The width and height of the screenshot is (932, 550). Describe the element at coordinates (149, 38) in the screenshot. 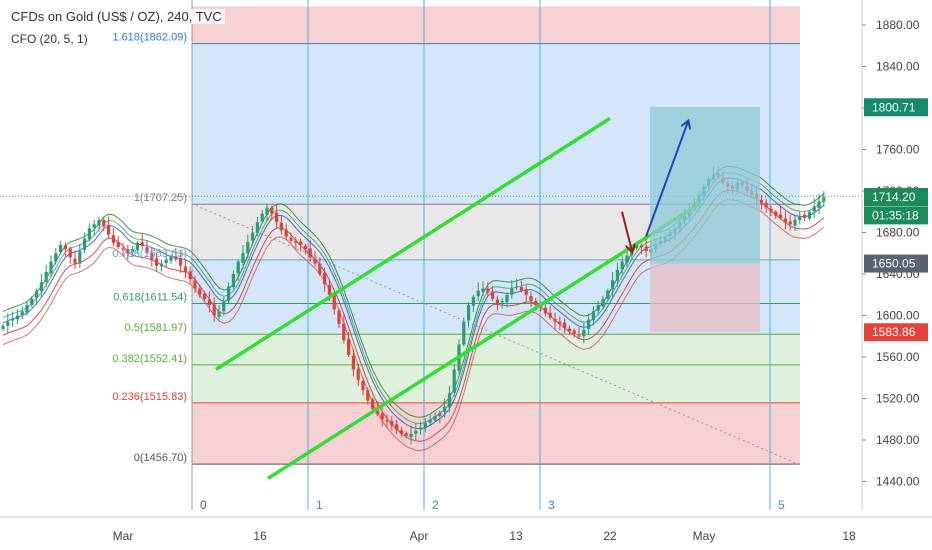

I see `fib-level-label: 1.618(1862.09)` at that location.